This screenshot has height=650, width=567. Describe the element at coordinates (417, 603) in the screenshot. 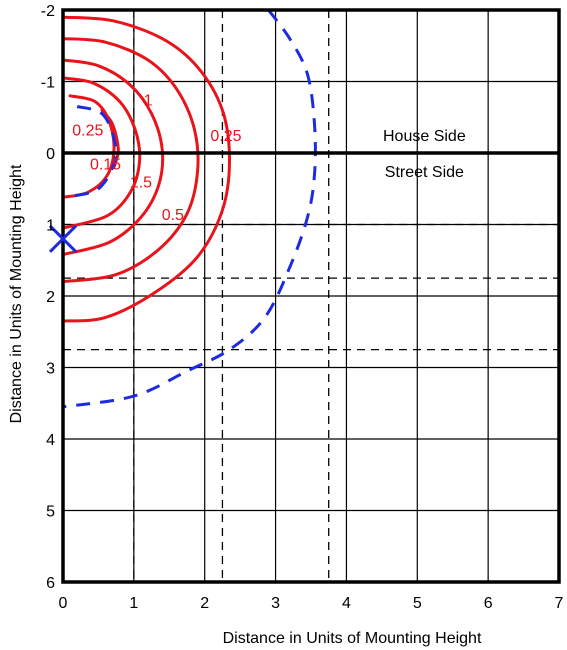

I see `x-tick-label: 5` at that location.